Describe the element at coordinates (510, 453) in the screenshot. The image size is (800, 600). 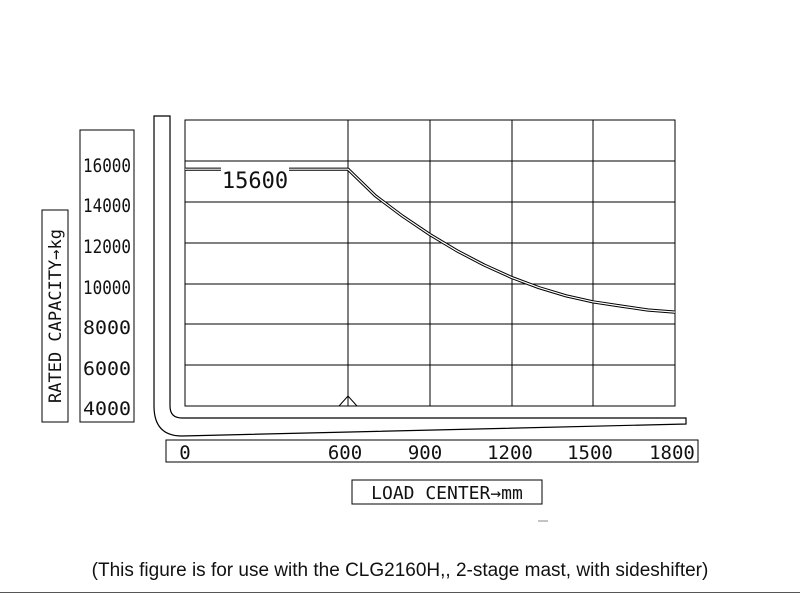
I see `x-tick-1200: 1200` at that location.